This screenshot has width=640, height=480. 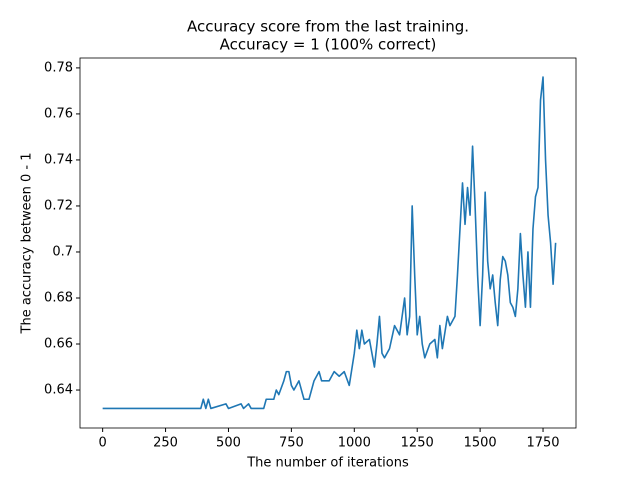 What do you see at coordinates (228, 443) in the screenshot?
I see `x-tick-label: 500` at bounding box center [228, 443].